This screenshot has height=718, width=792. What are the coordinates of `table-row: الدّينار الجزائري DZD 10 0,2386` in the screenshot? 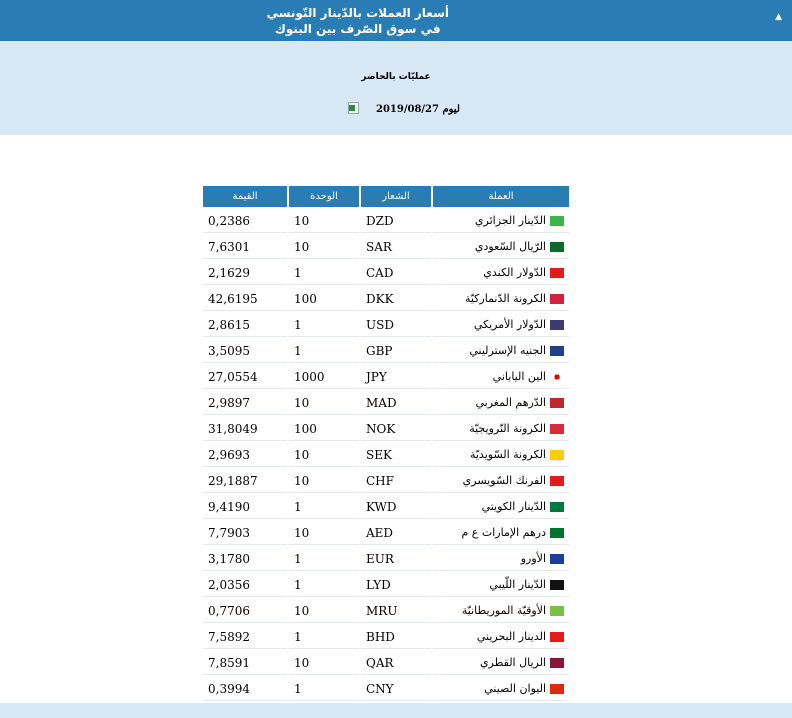 It's located at (386, 221).